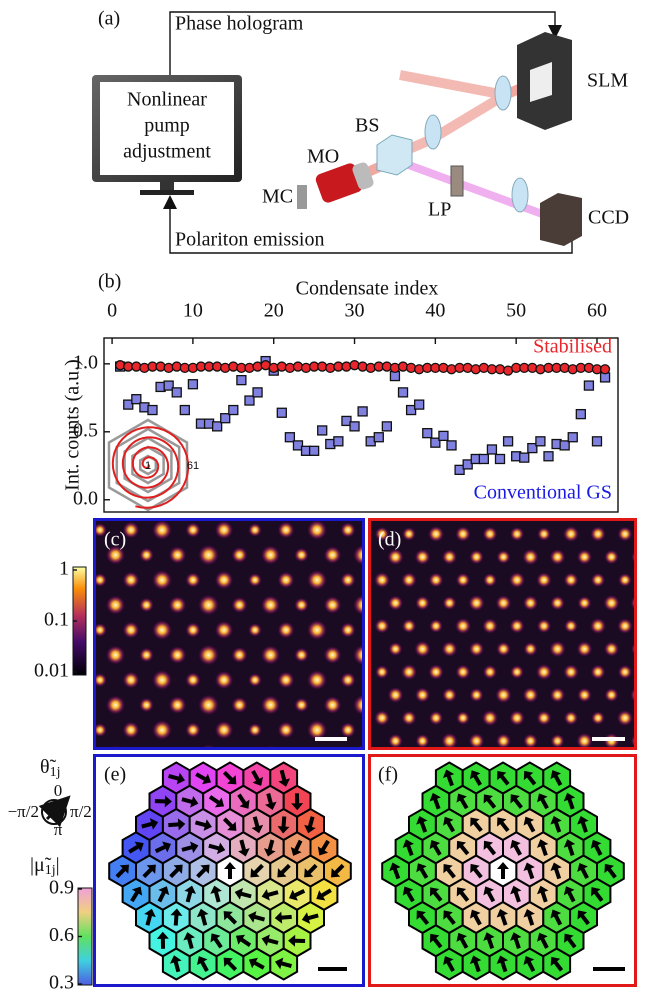 The image size is (647, 990). Describe the element at coordinates (355, 311) in the screenshot. I see `x-tick-label: 30` at that location.